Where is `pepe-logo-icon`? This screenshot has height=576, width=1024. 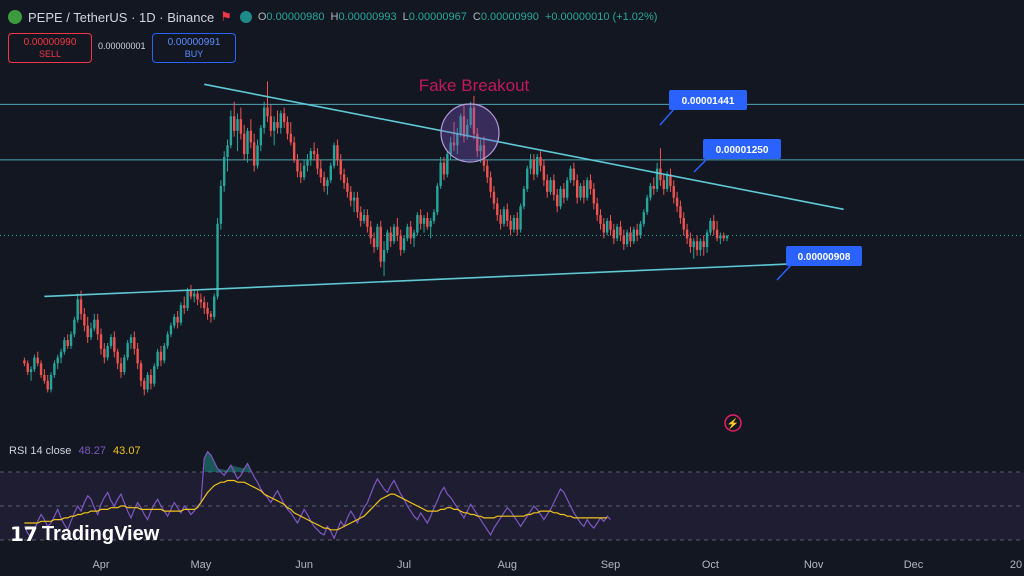 pepe-logo-icon is located at coordinates (15, 17).